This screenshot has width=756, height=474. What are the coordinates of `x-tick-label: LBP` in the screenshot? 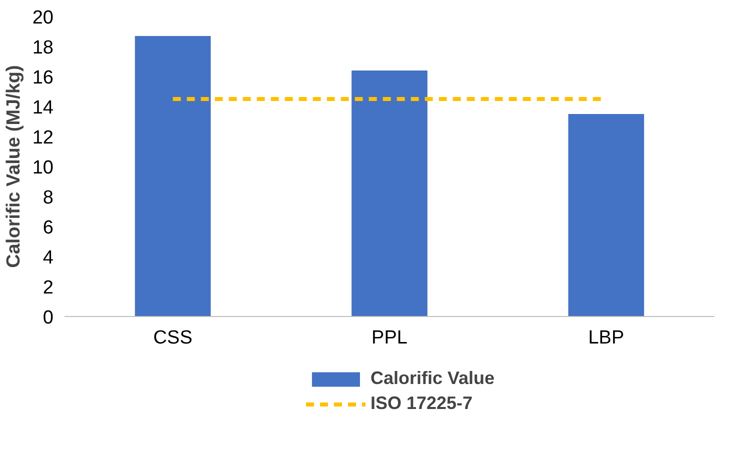 It's located at (606, 338).